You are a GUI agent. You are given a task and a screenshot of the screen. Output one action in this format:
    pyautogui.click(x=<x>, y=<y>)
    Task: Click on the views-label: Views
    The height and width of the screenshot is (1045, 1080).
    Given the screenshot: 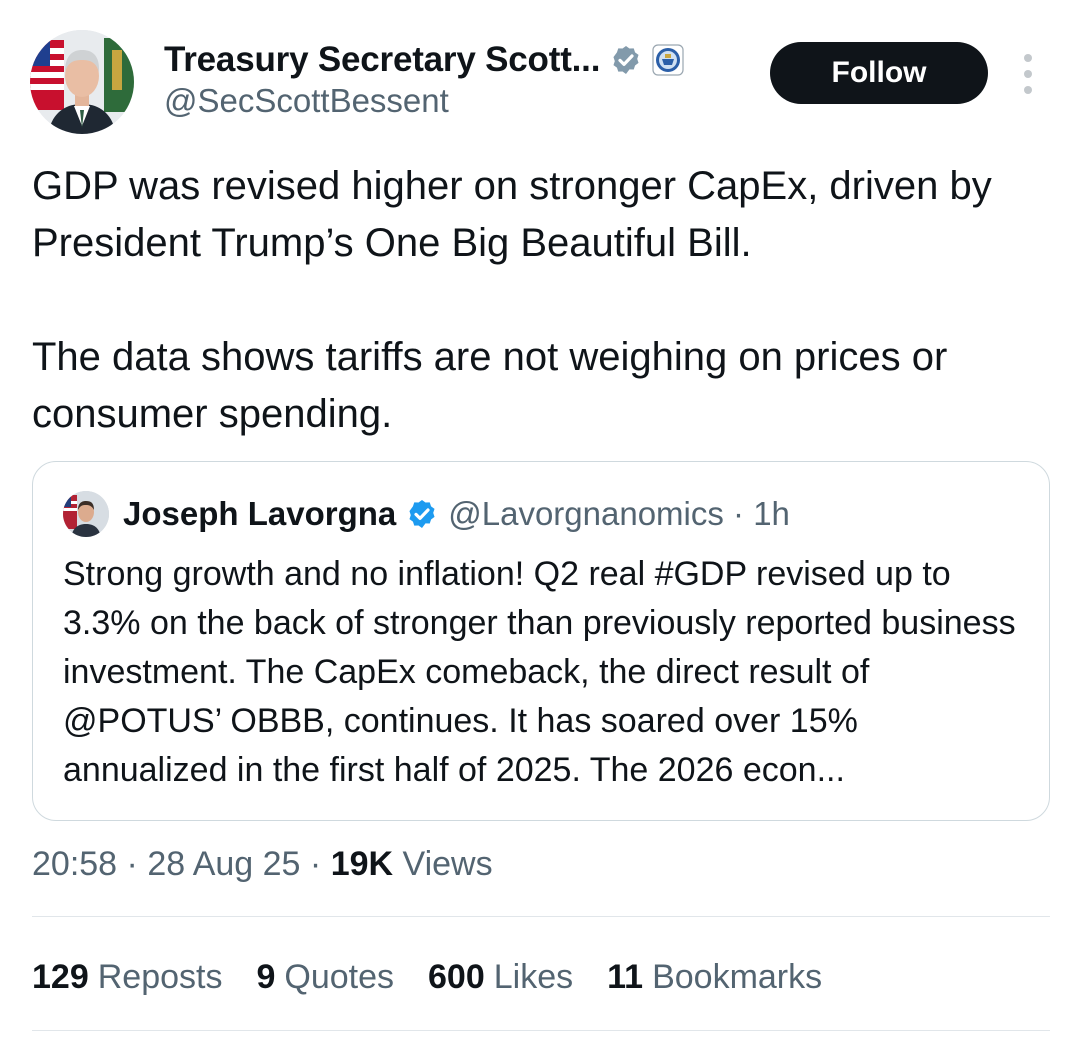 What is the action you would take?
    pyautogui.click(x=443, y=864)
    